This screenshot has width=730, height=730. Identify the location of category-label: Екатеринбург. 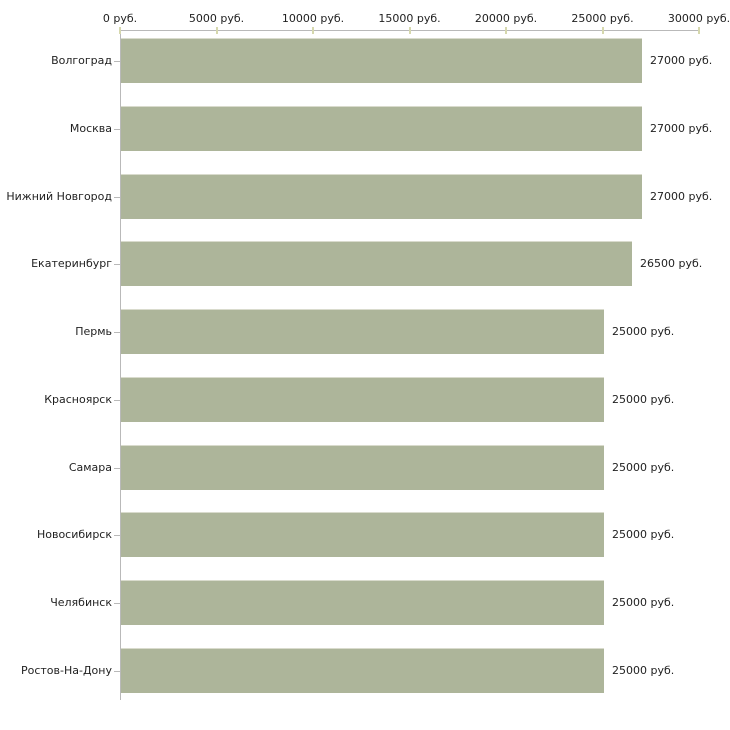
(71, 263).